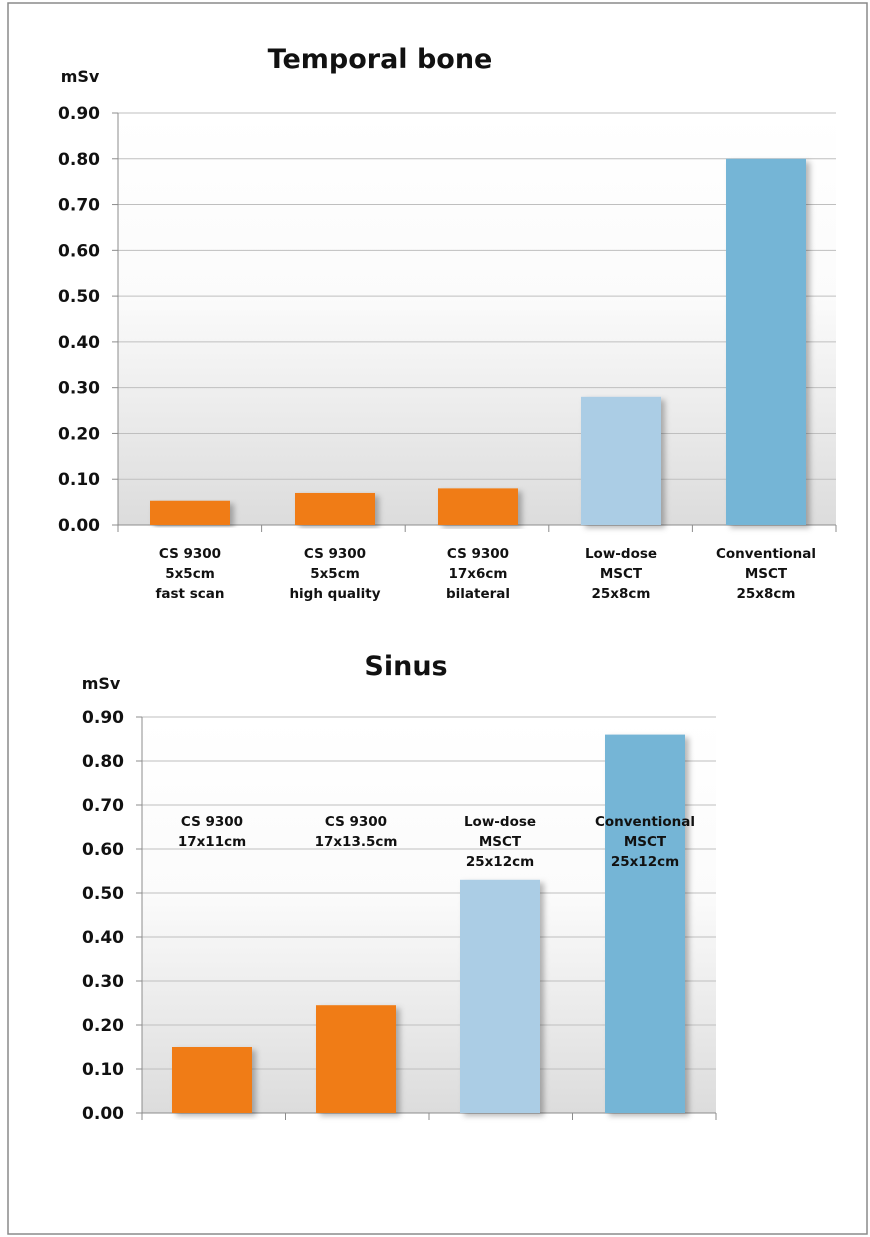  I want to click on sinus-y-tick-label: 0.50, so click(103, 894).